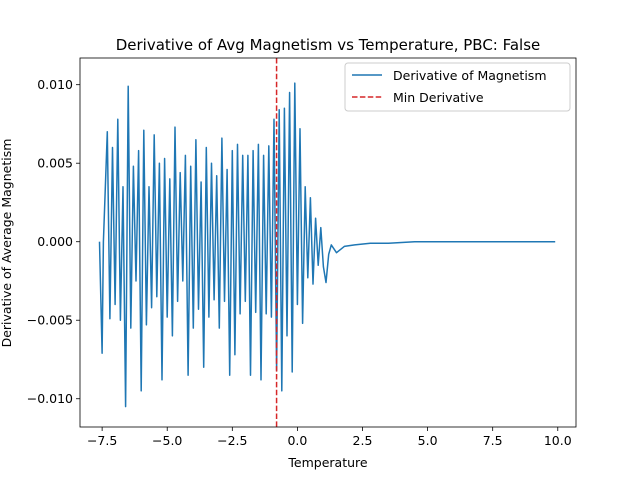  I want to click on x-tick-label-2-5: −2.5, so click(232, 440).